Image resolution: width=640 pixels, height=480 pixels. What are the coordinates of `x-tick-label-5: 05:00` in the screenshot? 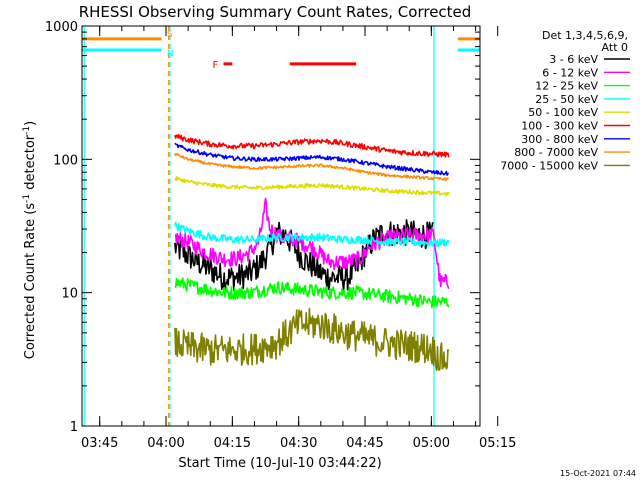 It's located at (431, 443).